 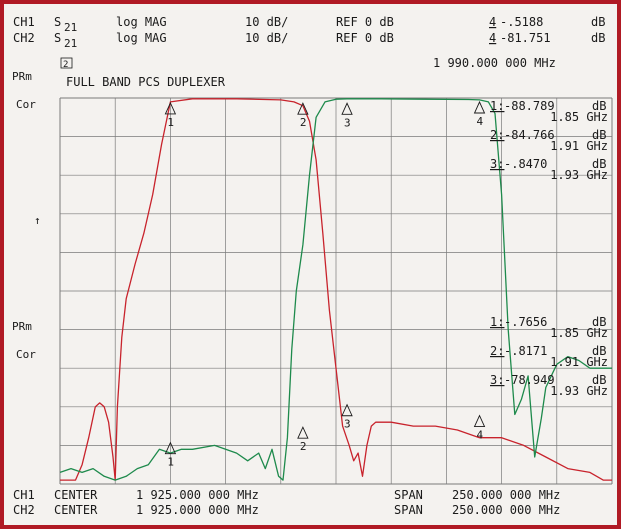 What do you see at coordinates (521, 22) in the screenshot?
I see `ch1-marker-value: -.5188` at bounding box center [521, 22].